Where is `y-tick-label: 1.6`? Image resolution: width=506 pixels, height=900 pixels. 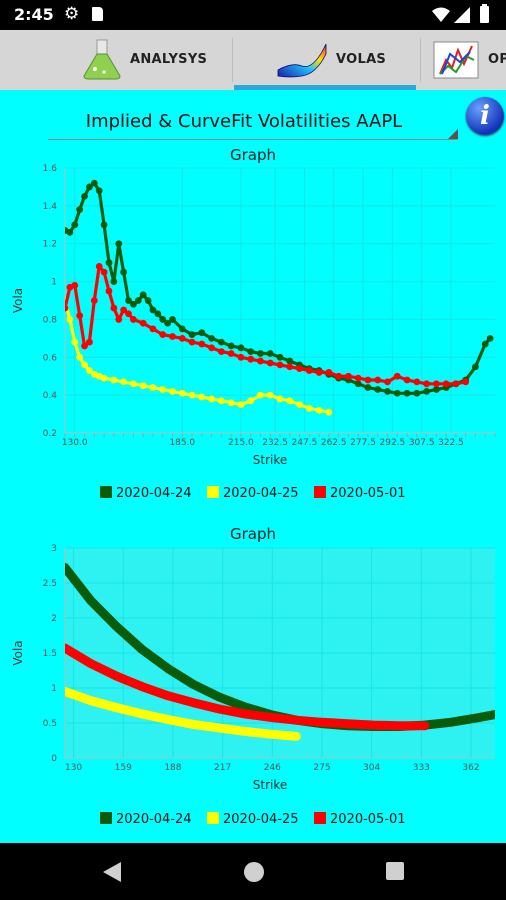 y-tick-label: 1.6 is located at coordinates (50, 169).